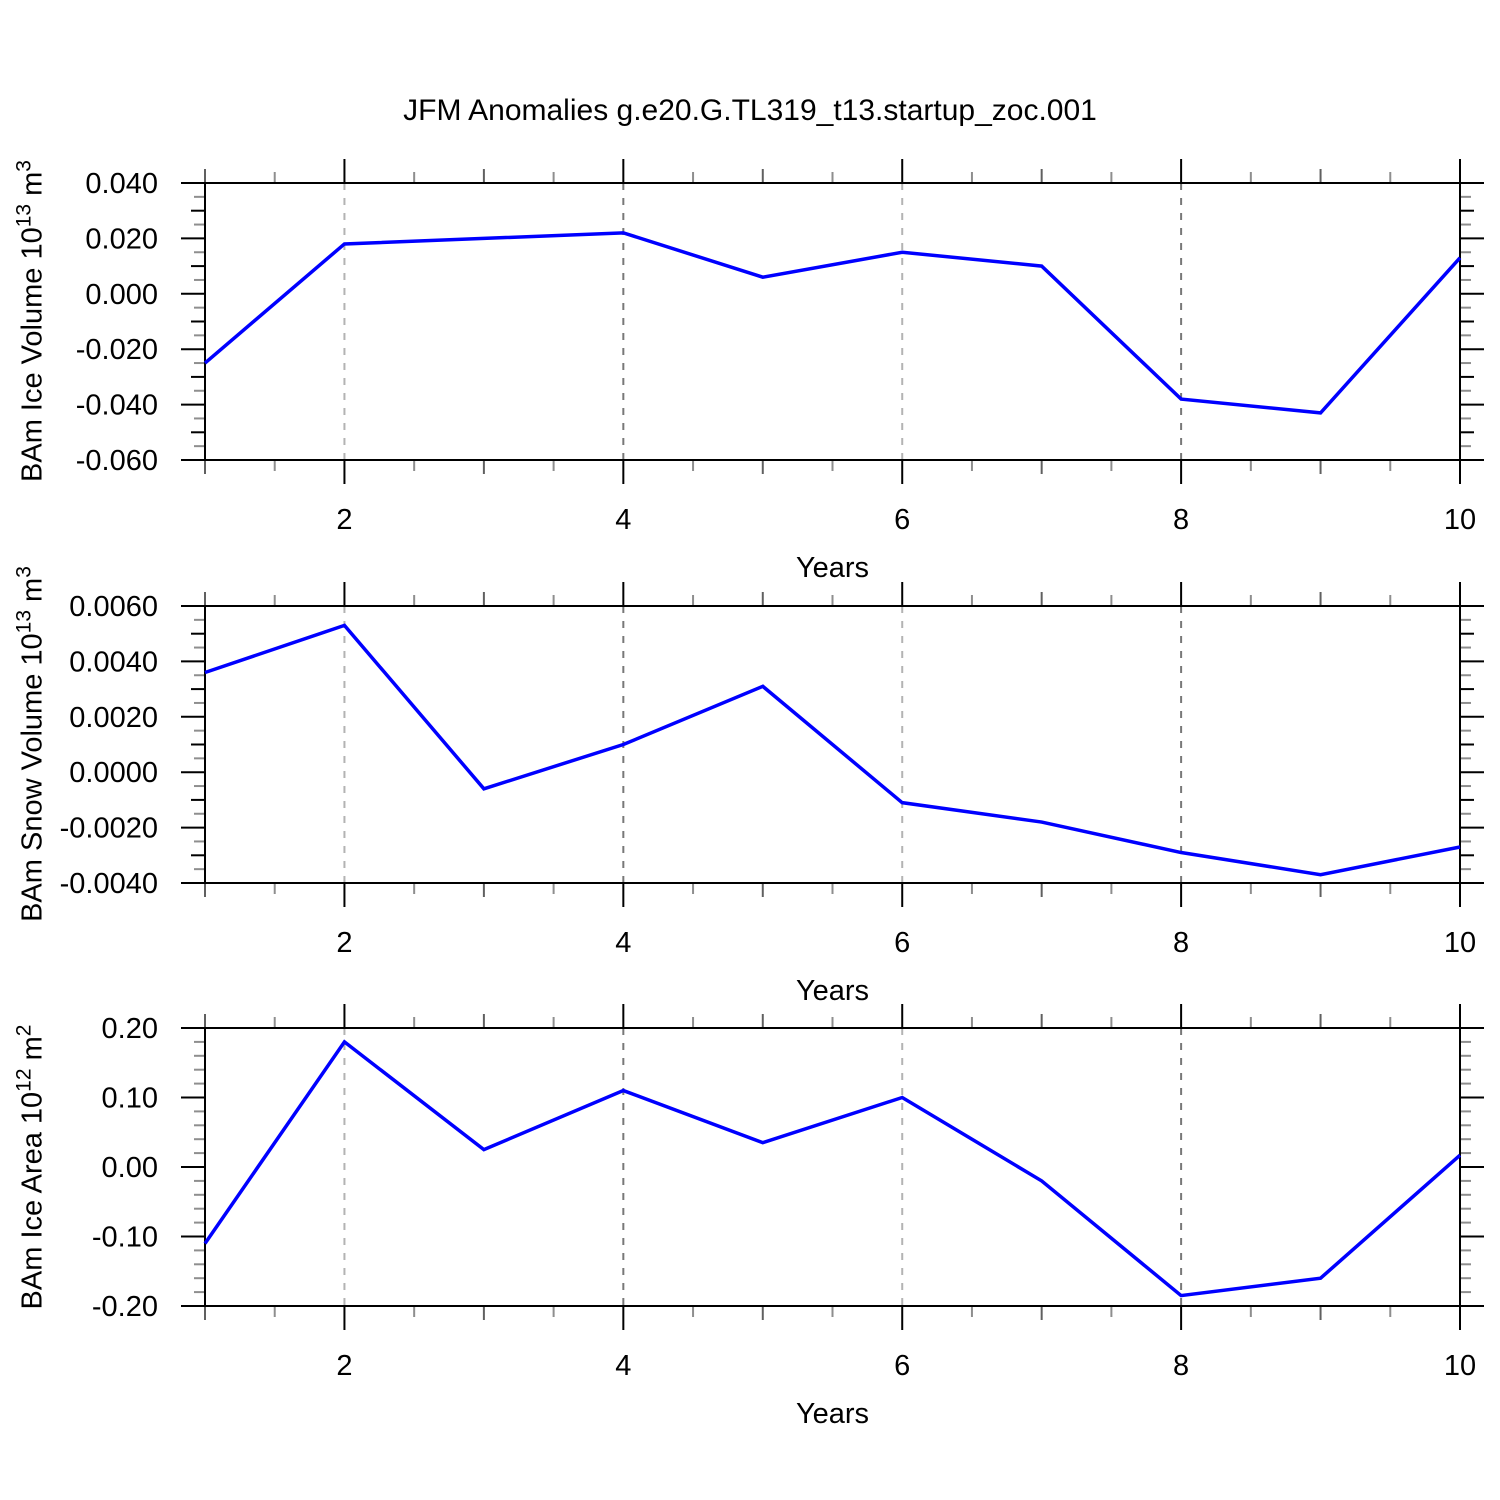 The width and height of the screenshot is (1500, 1500). I want to click on y-tick-label: 0.040, so click(121, 184).